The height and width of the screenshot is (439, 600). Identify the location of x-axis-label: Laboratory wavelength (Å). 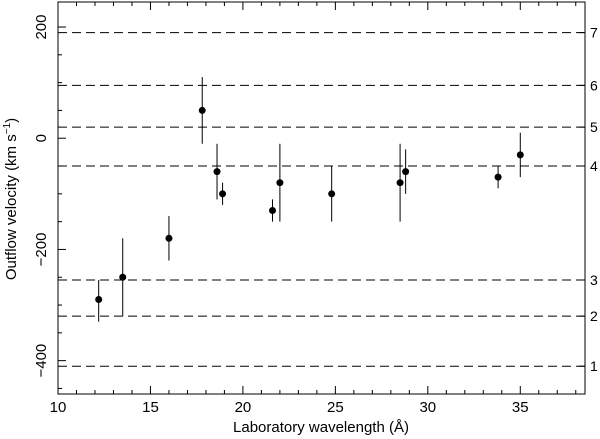
(321, 427).